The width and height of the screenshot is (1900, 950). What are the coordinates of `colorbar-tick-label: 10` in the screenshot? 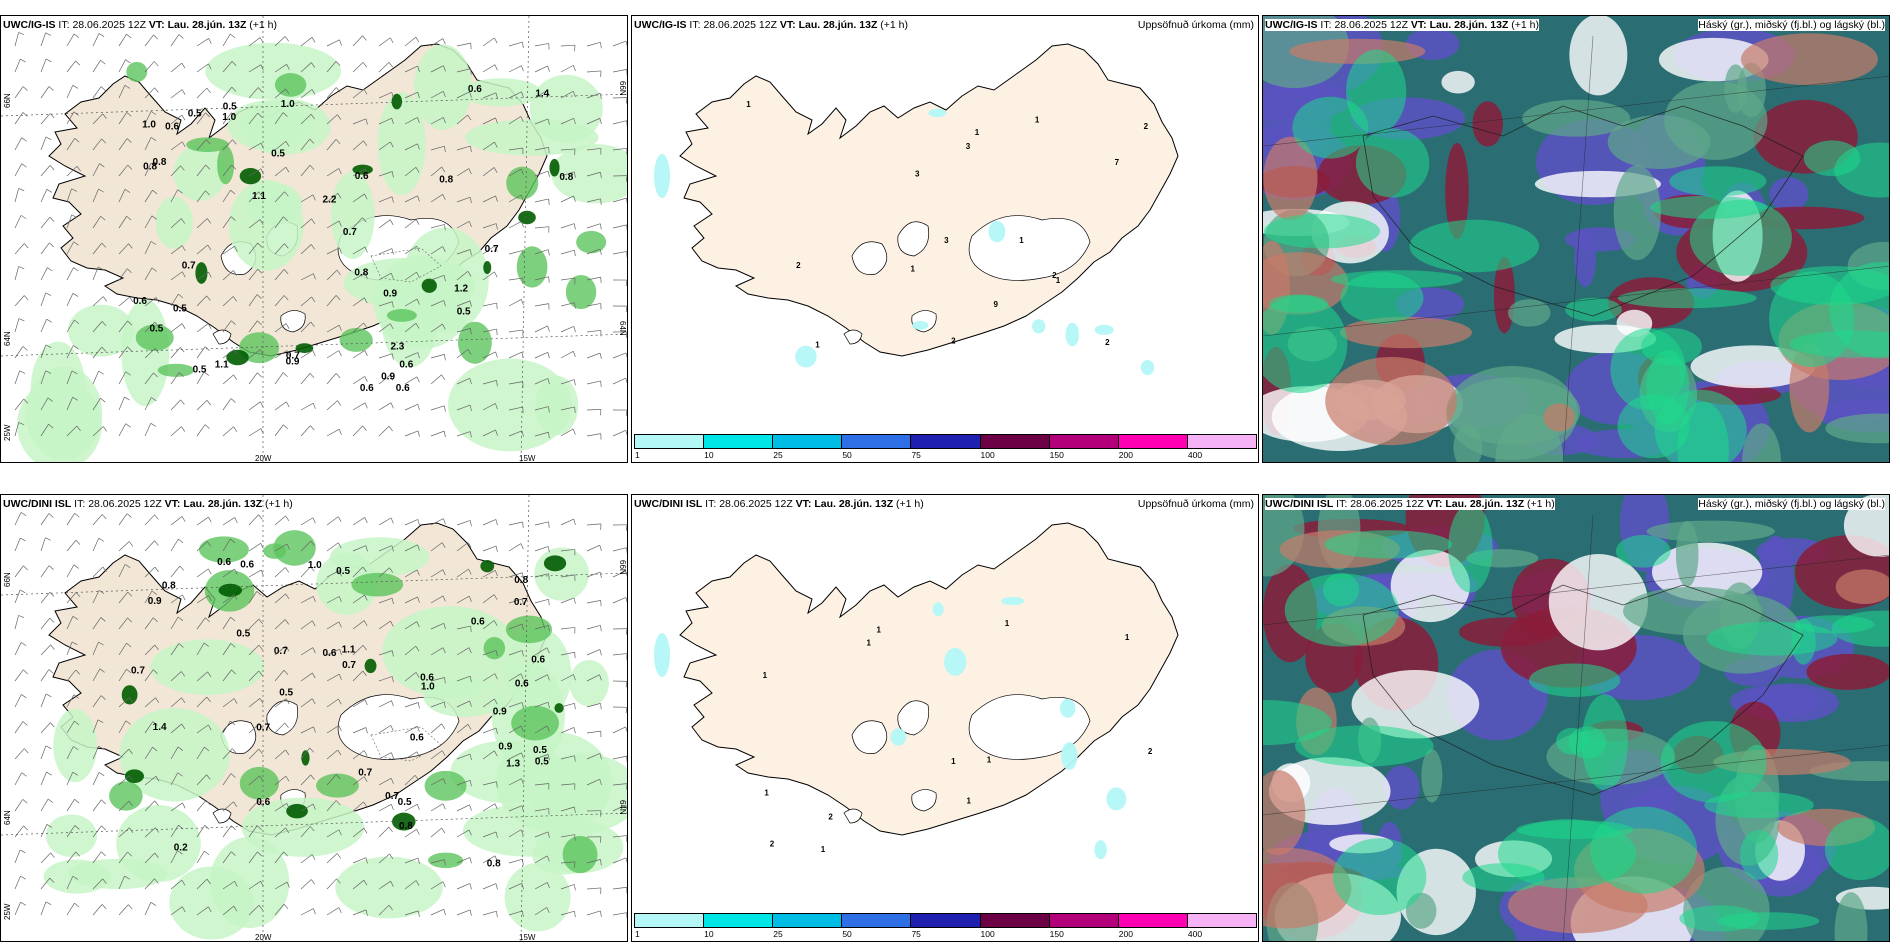 It's located at (709, 934).